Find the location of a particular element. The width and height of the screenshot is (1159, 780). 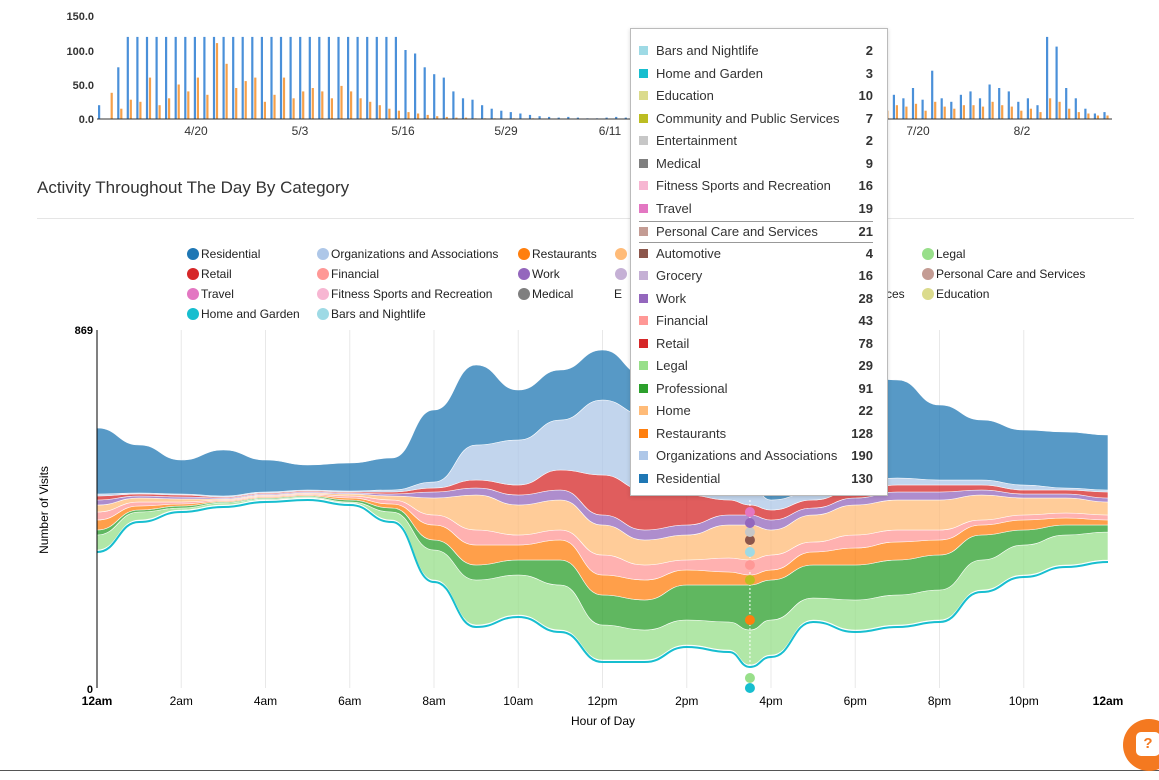

legend-item: Residential is located at coordinates (223, 254).